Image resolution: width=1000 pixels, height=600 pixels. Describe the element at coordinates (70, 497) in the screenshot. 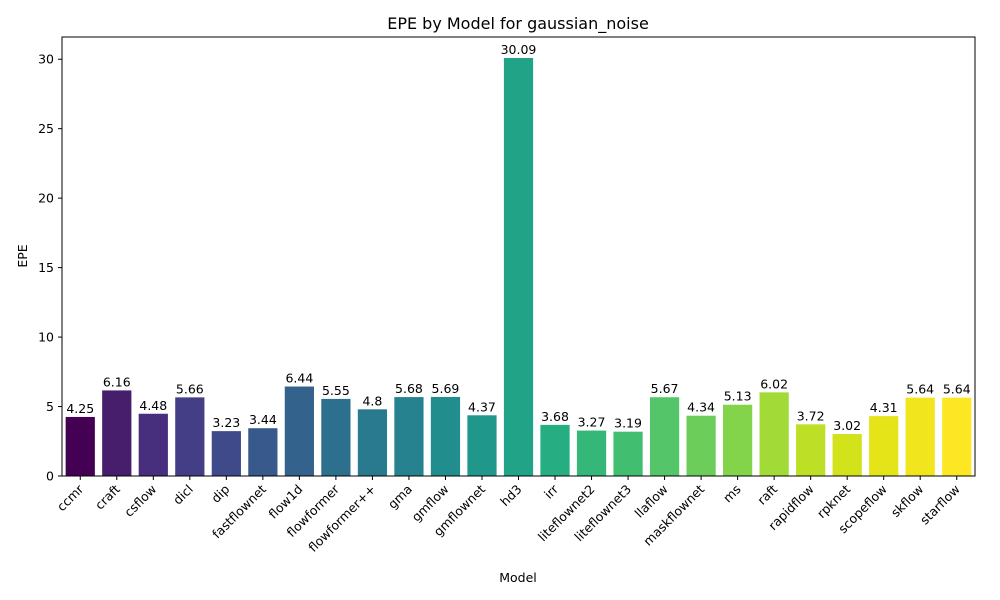

I see `x-tick-label-ccmr: ccmr` at that location.